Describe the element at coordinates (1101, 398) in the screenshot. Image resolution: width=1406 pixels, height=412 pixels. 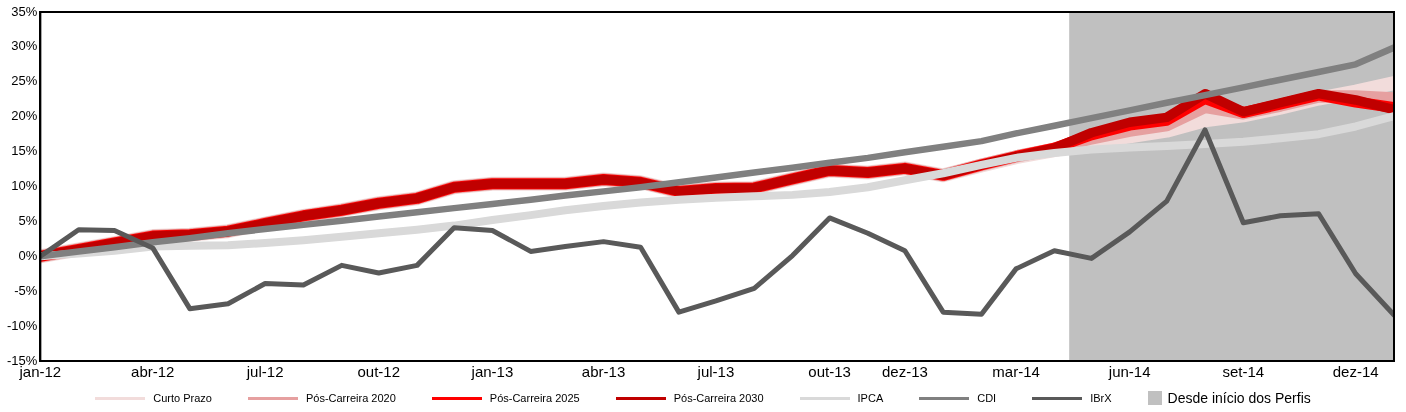
I see `legend-label: IBrX` at that location.